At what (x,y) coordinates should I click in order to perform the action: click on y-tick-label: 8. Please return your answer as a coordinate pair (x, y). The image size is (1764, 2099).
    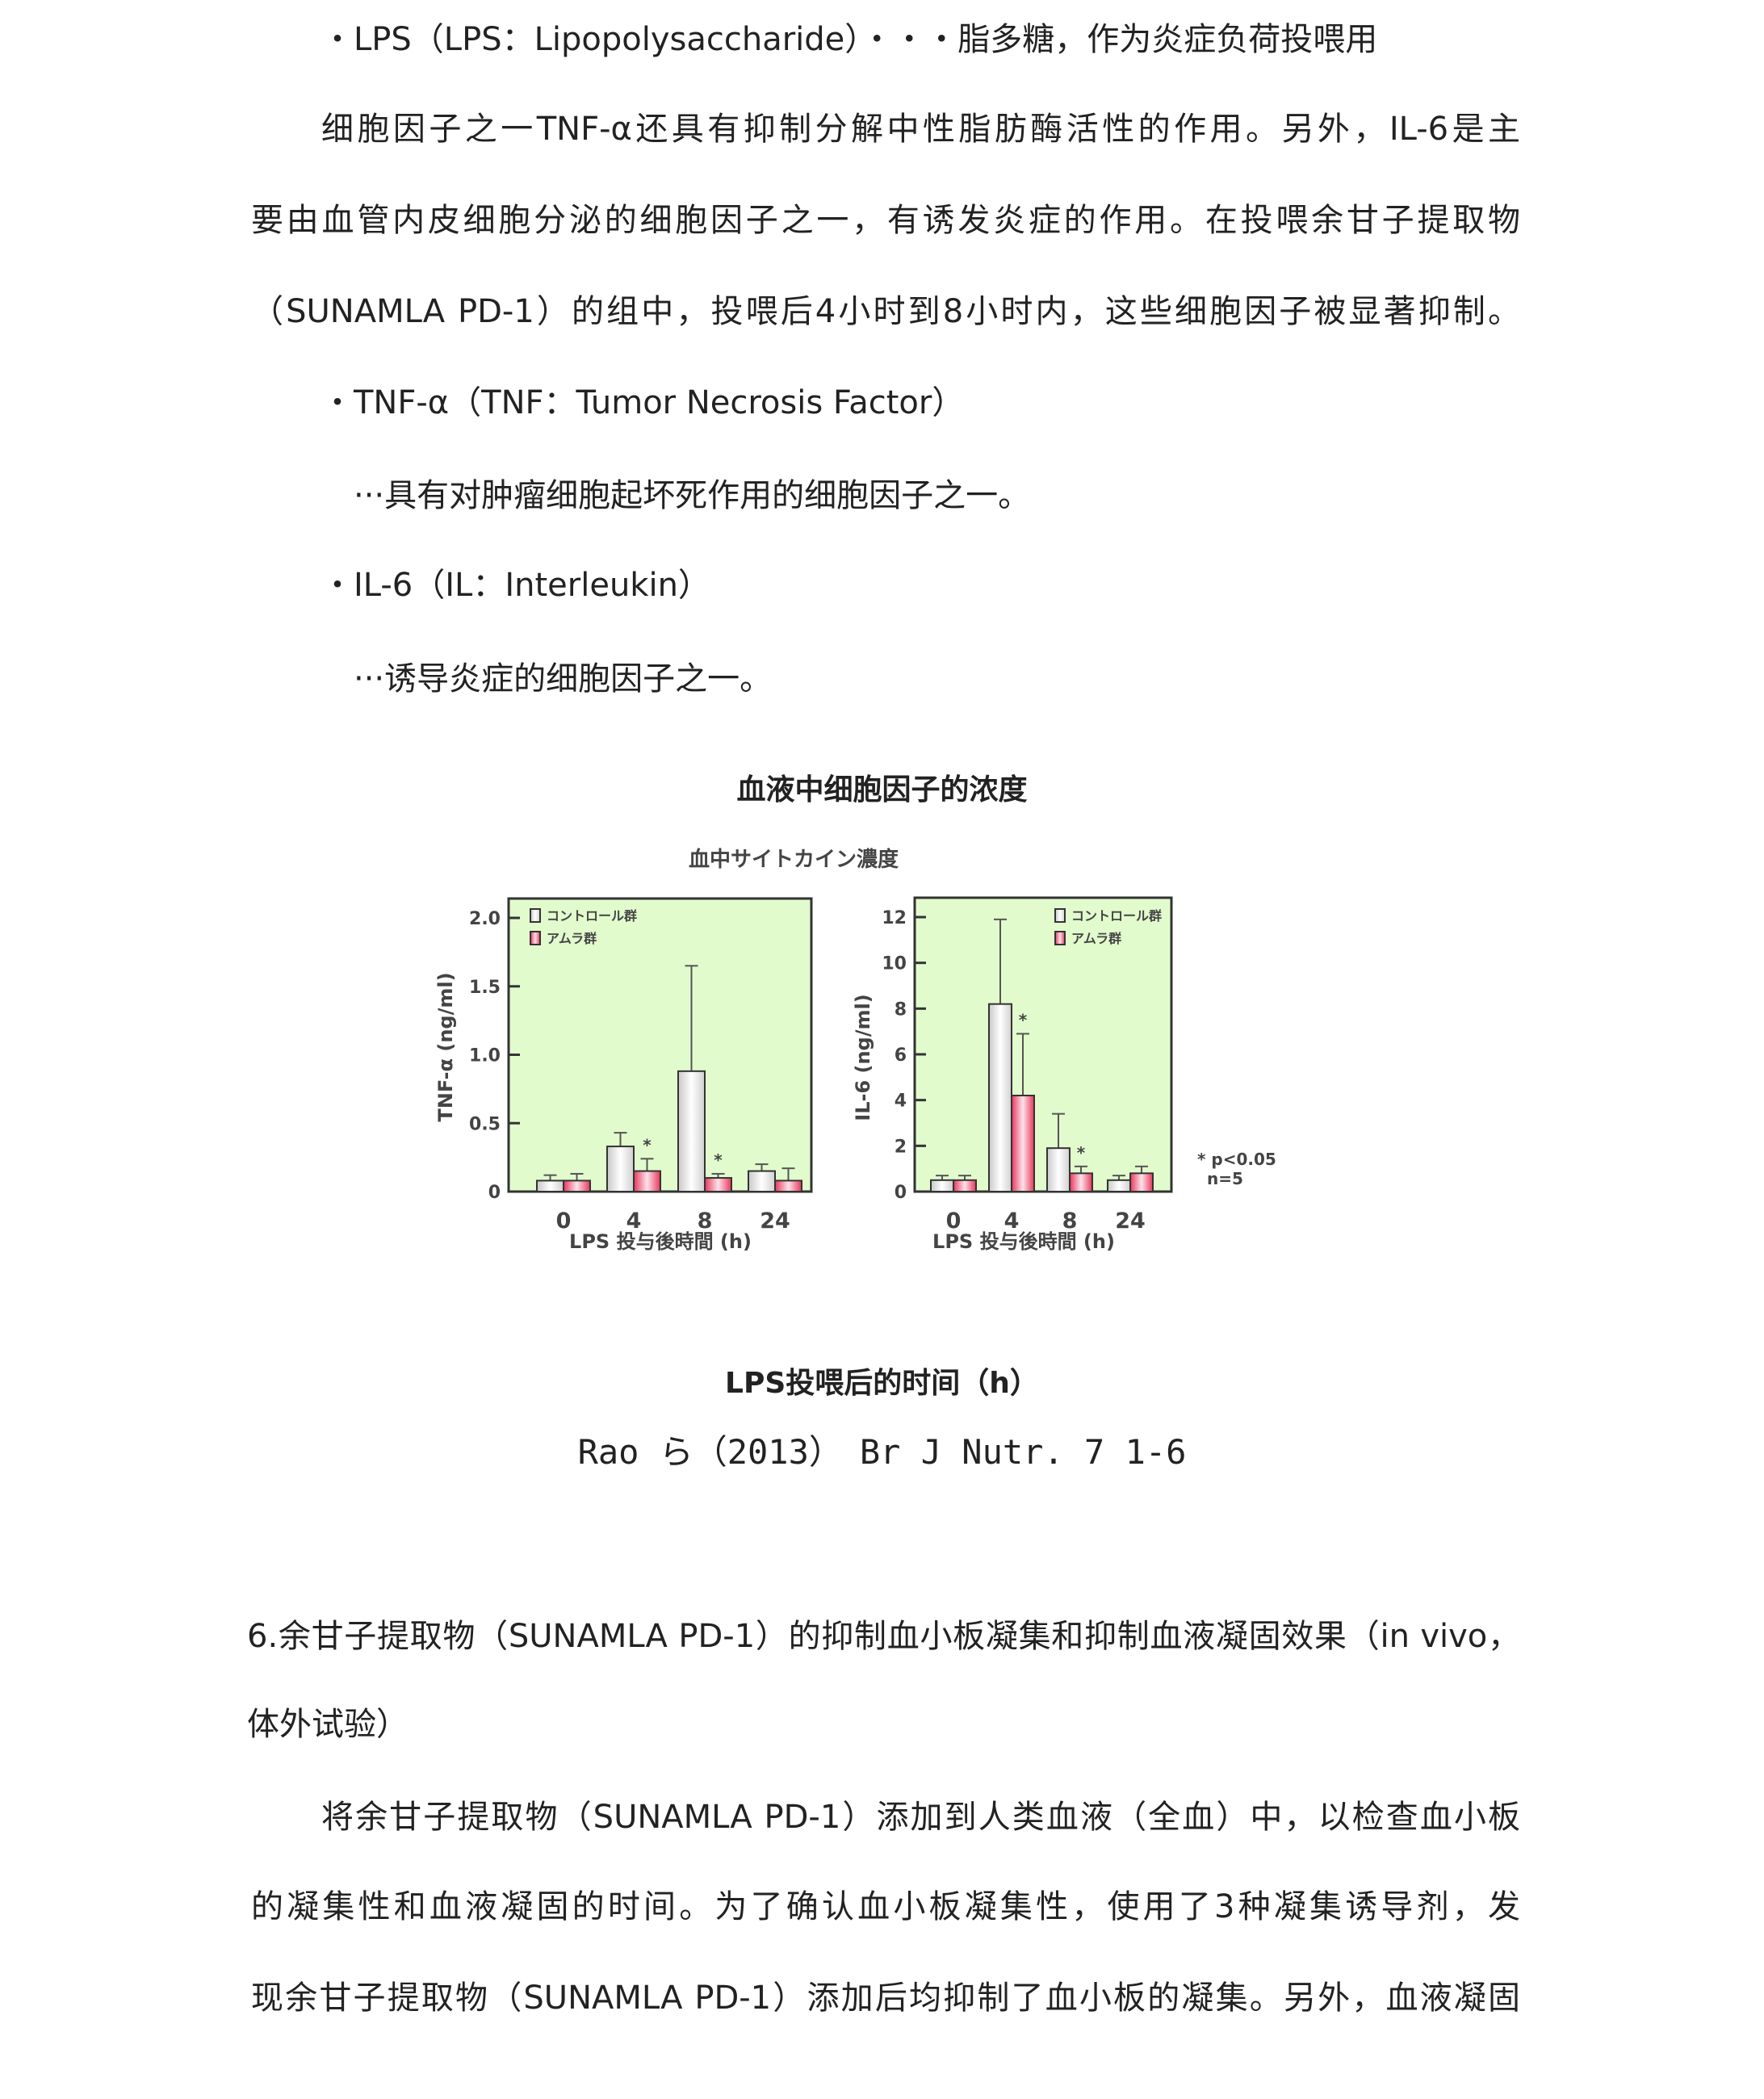
    Looking at the image, I should click on (901, 1009).